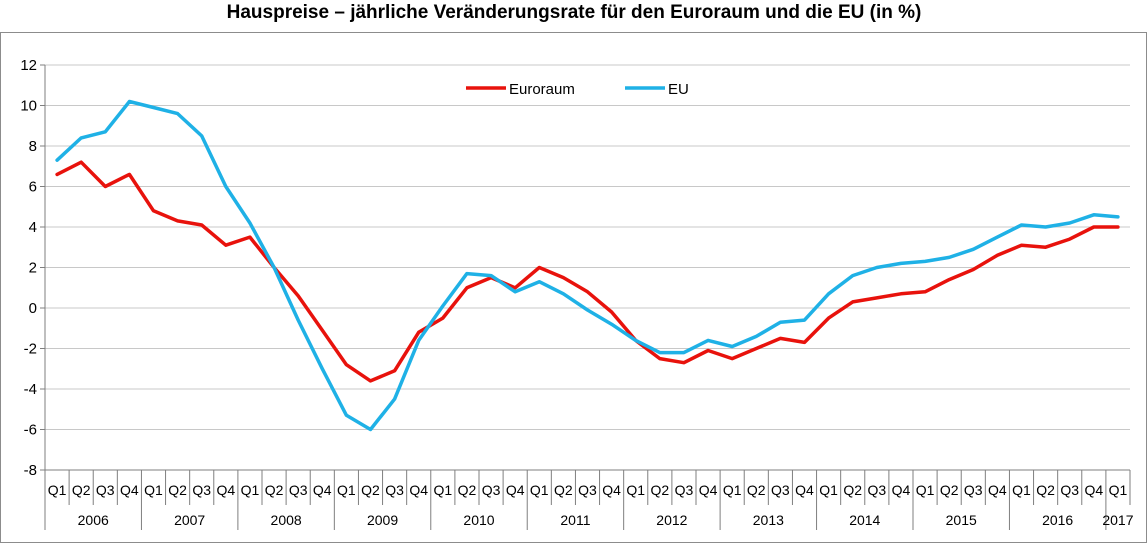  I want to click on y-tick-label: -6, so click(30, 430).